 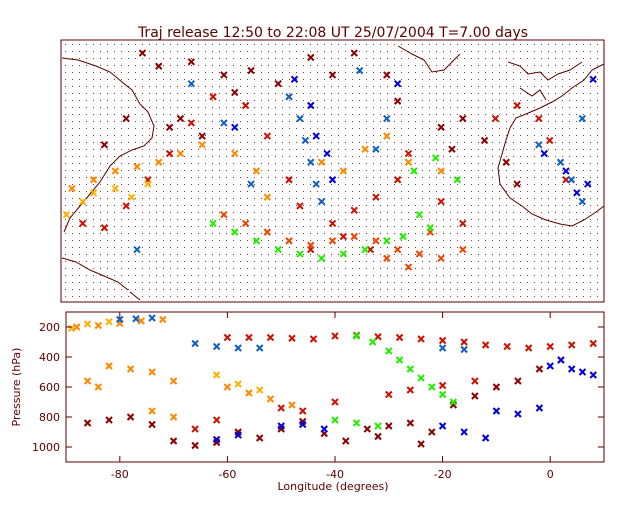 What do you see at coordinates (270, 337) in the screenshot?
I see `profile-point` at bounding box center [270, 337].